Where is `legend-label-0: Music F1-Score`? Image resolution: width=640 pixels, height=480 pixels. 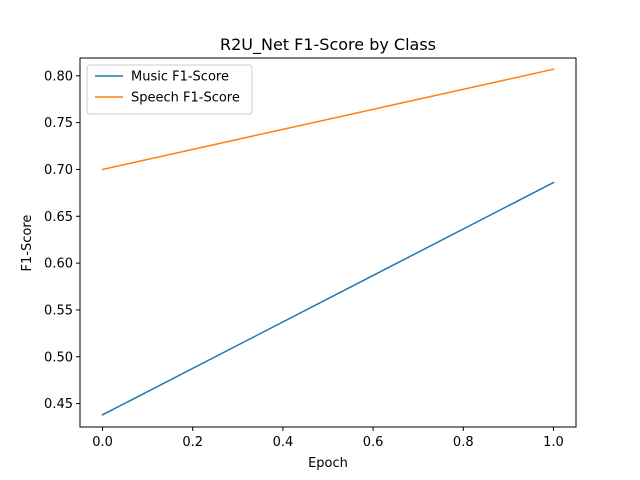 legend-label-0: Music F1-Score is located at coordinates (180, 77).